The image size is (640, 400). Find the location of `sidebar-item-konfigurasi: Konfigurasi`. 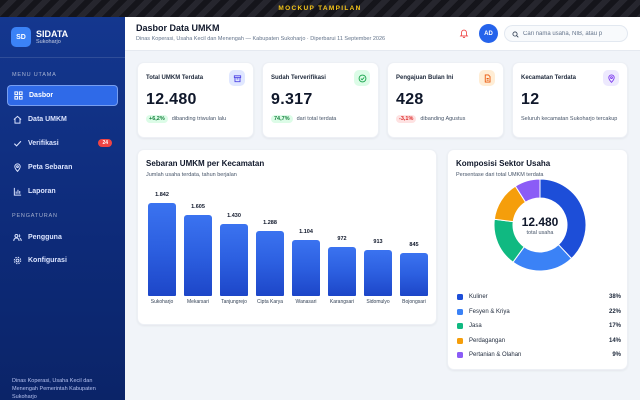

sidebar-item-konfigurasi: Konfigurasi is located at coordinates (62, 260).